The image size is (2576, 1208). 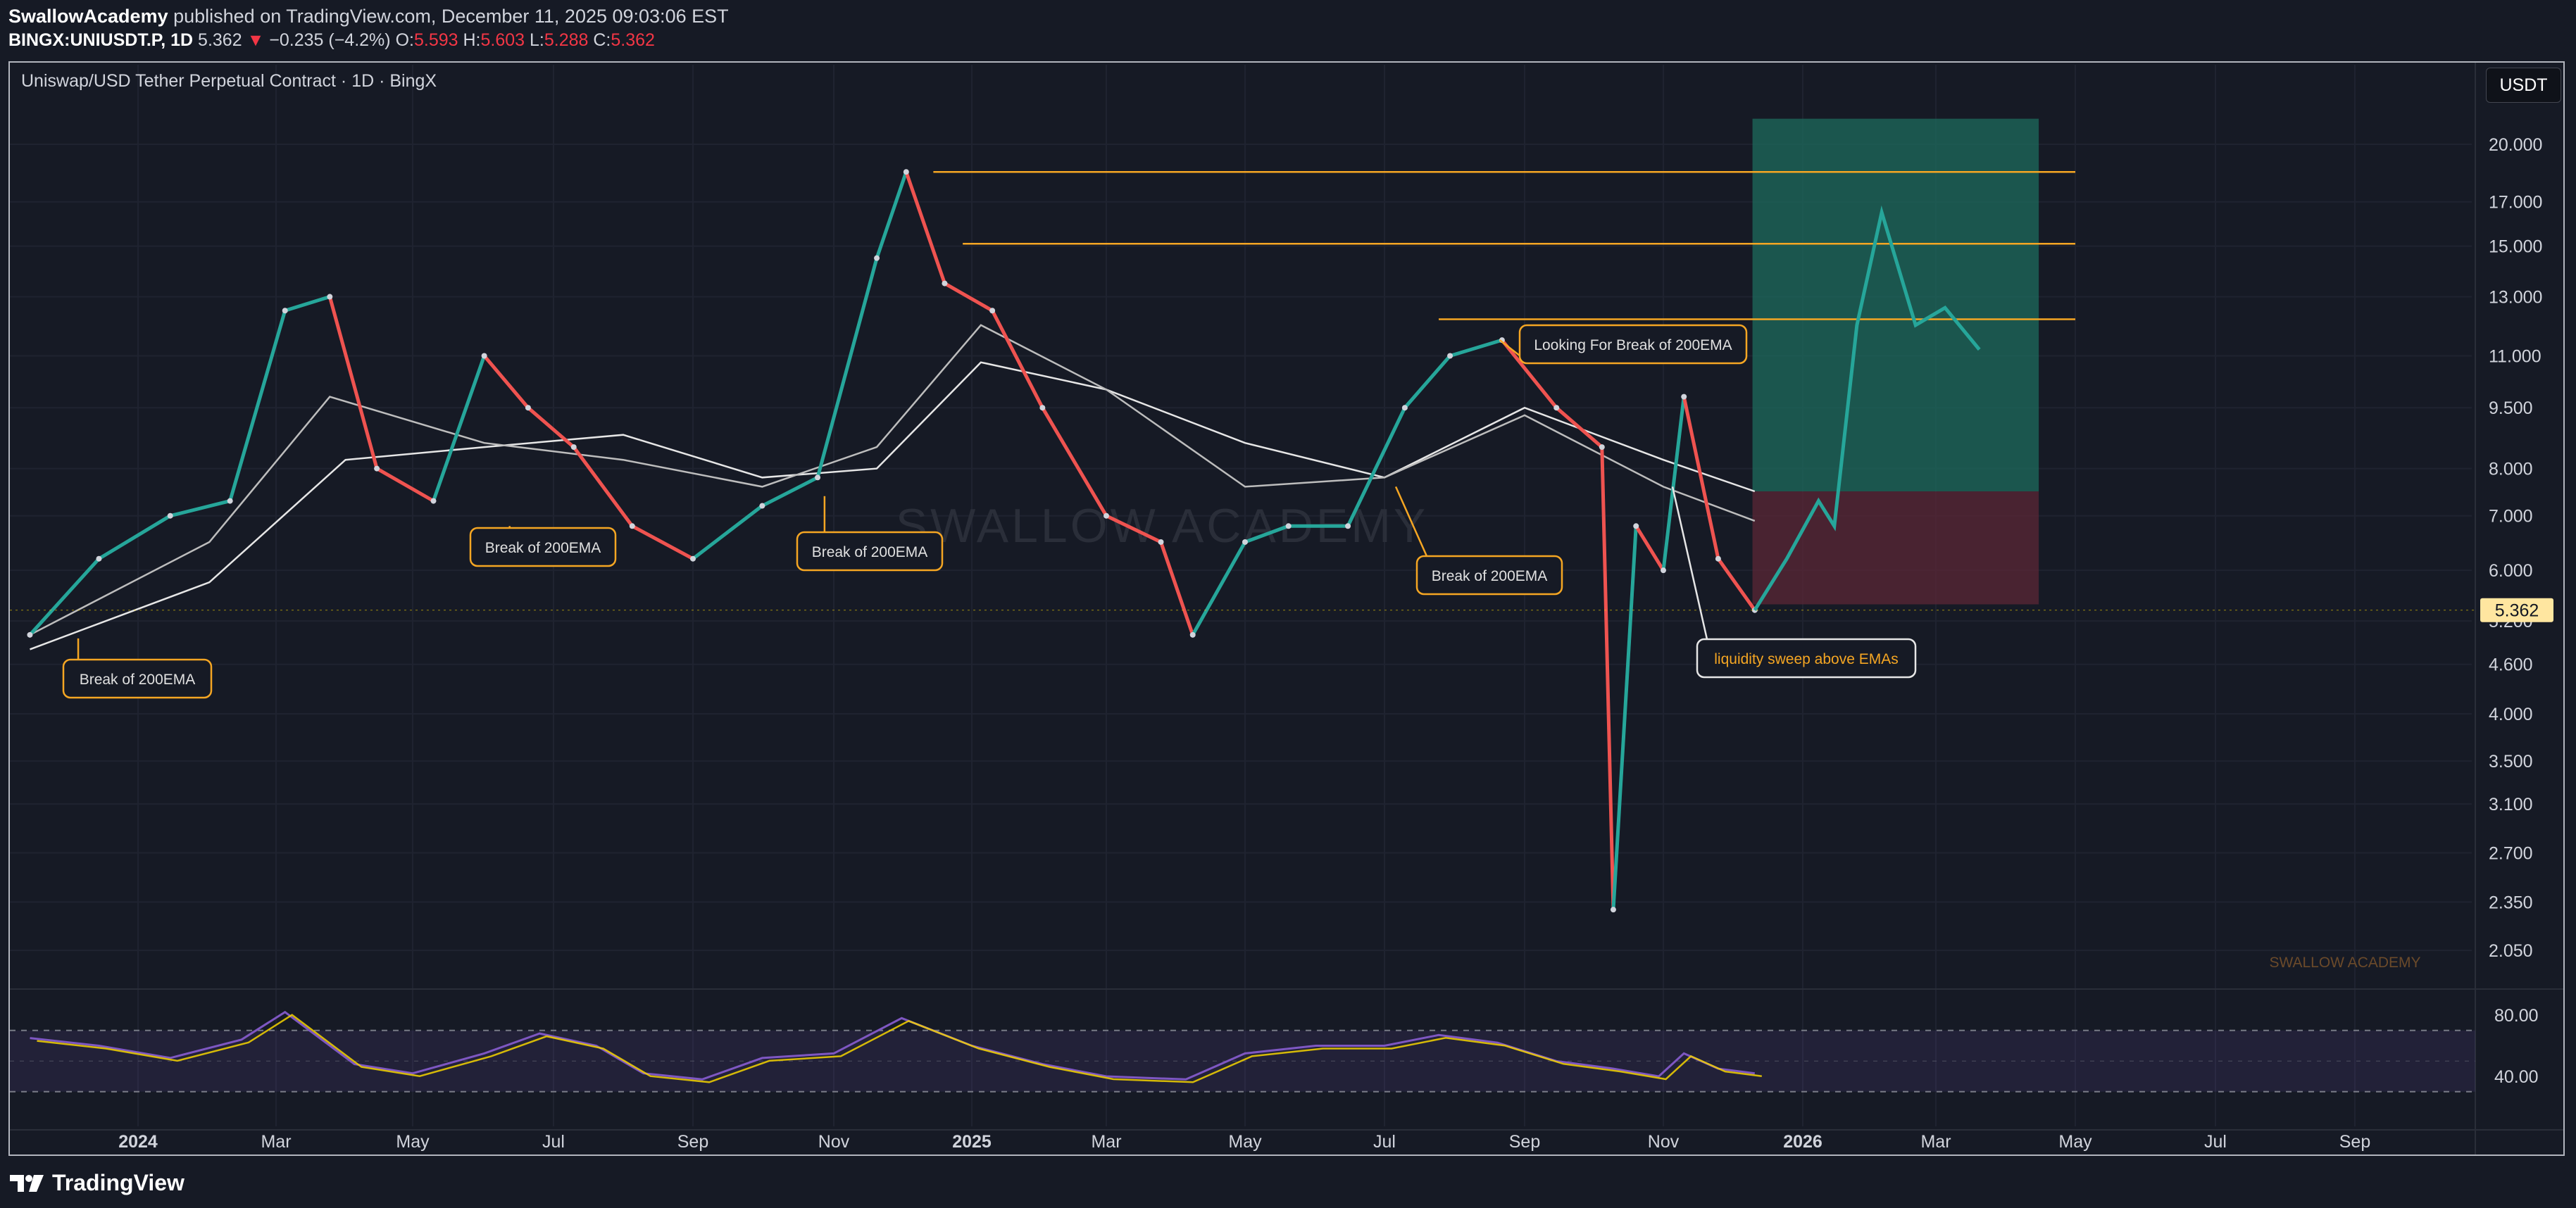 I want to click on last-price-tag, so click(x=2516, y=610).